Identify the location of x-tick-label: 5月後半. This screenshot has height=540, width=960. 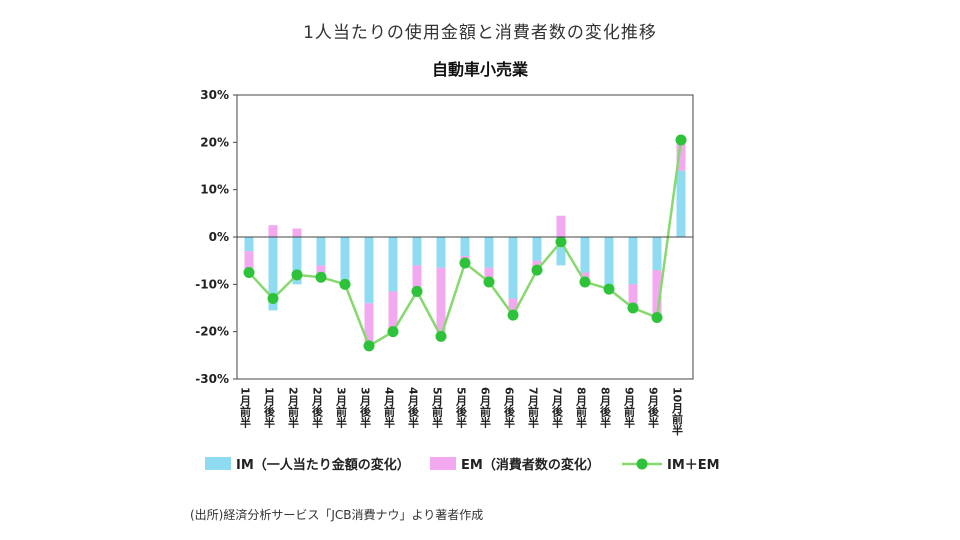
(462, 407).